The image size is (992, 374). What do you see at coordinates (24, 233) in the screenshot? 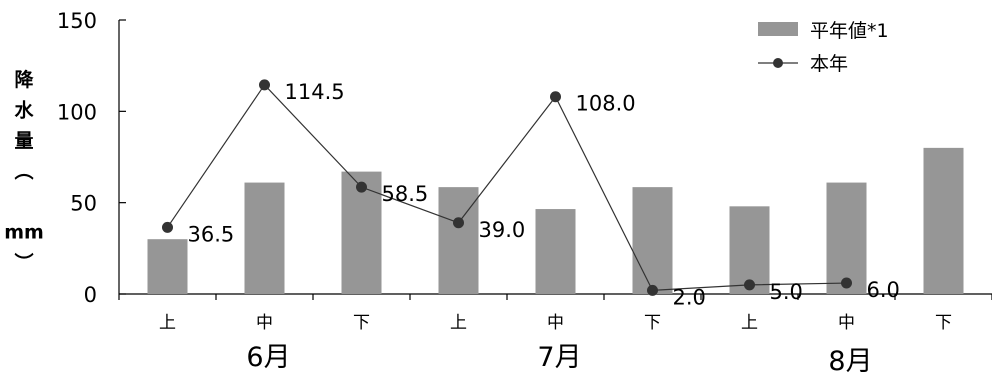
I see `y-axis-label-char: mm` at bounding box center [24, 233].